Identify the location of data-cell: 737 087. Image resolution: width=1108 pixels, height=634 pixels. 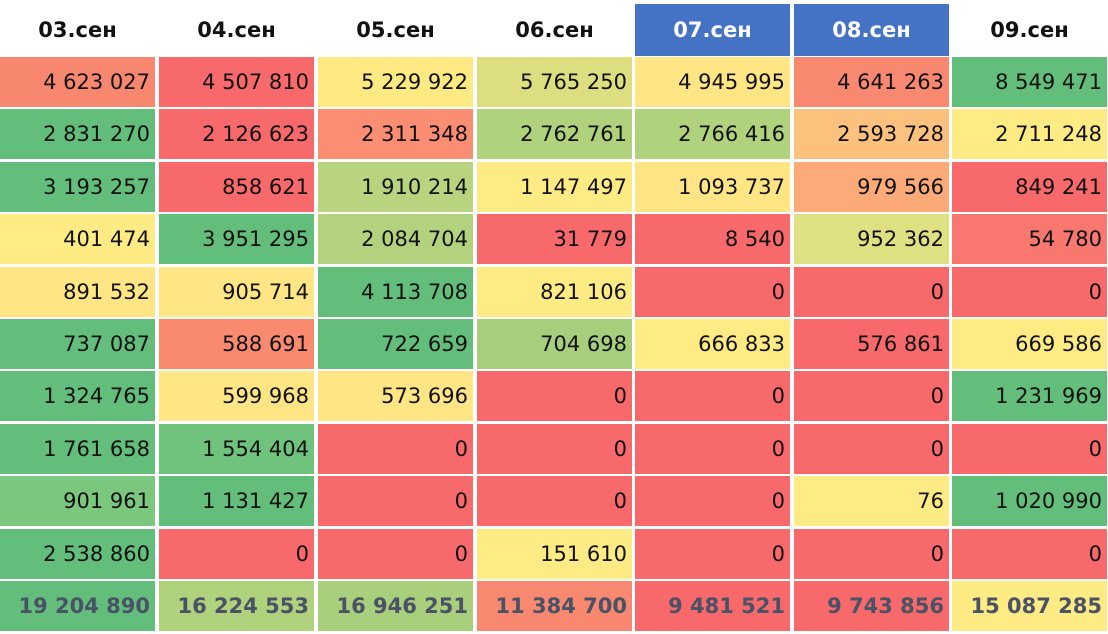
(77, 344).